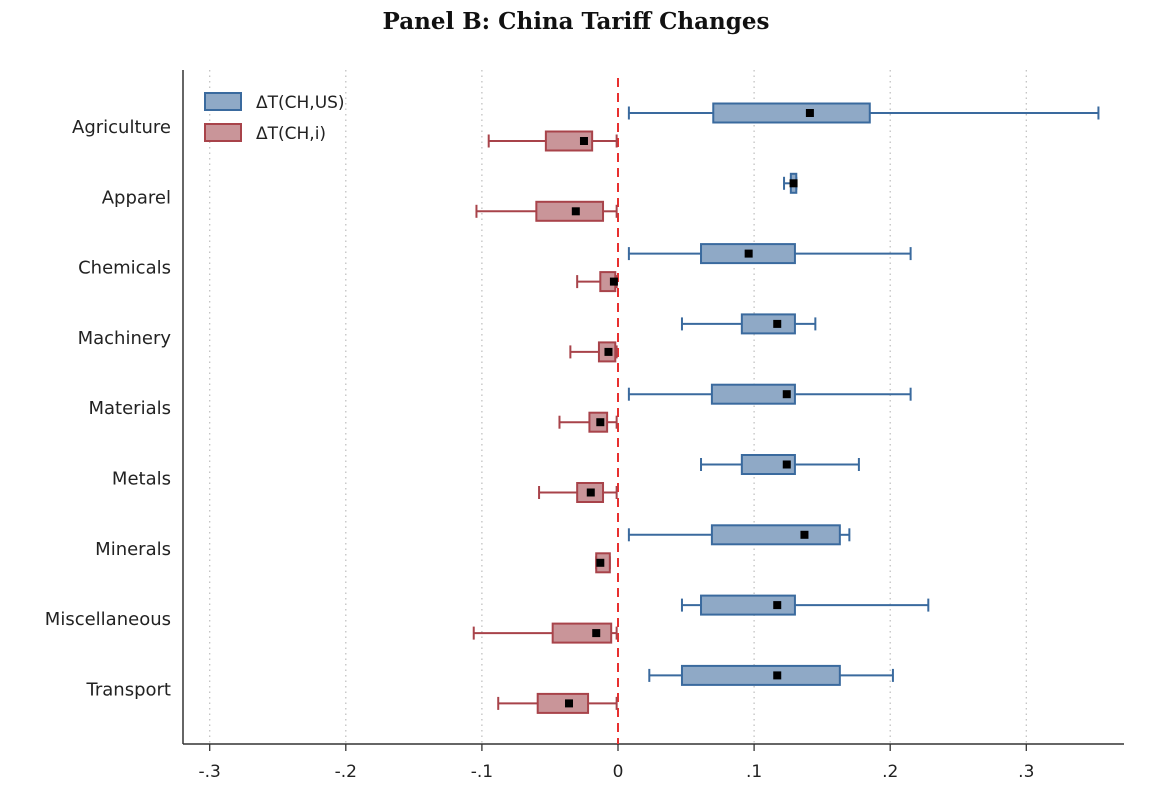 Image resolution: width=1152 pixels, height=810 pixels. Describe the element at coordinates (125, 338) in the screenshot. I see `category-label: Machinery` at that location.